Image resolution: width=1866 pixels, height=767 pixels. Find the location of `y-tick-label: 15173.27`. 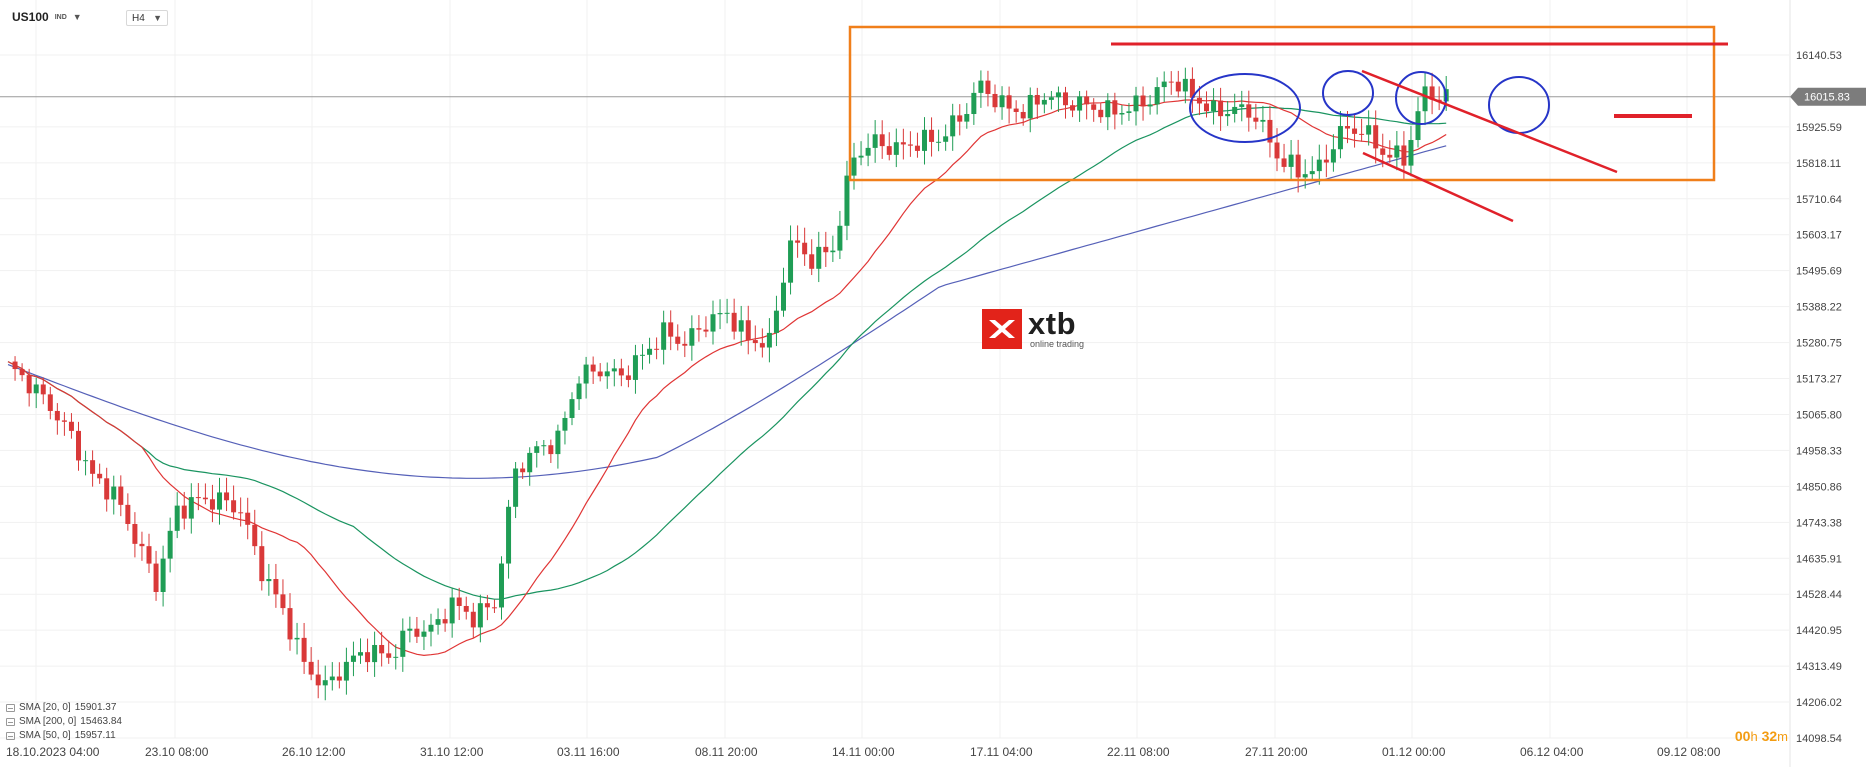

y-tick-label: 15173.27 is located at coordinates (1819, 380).